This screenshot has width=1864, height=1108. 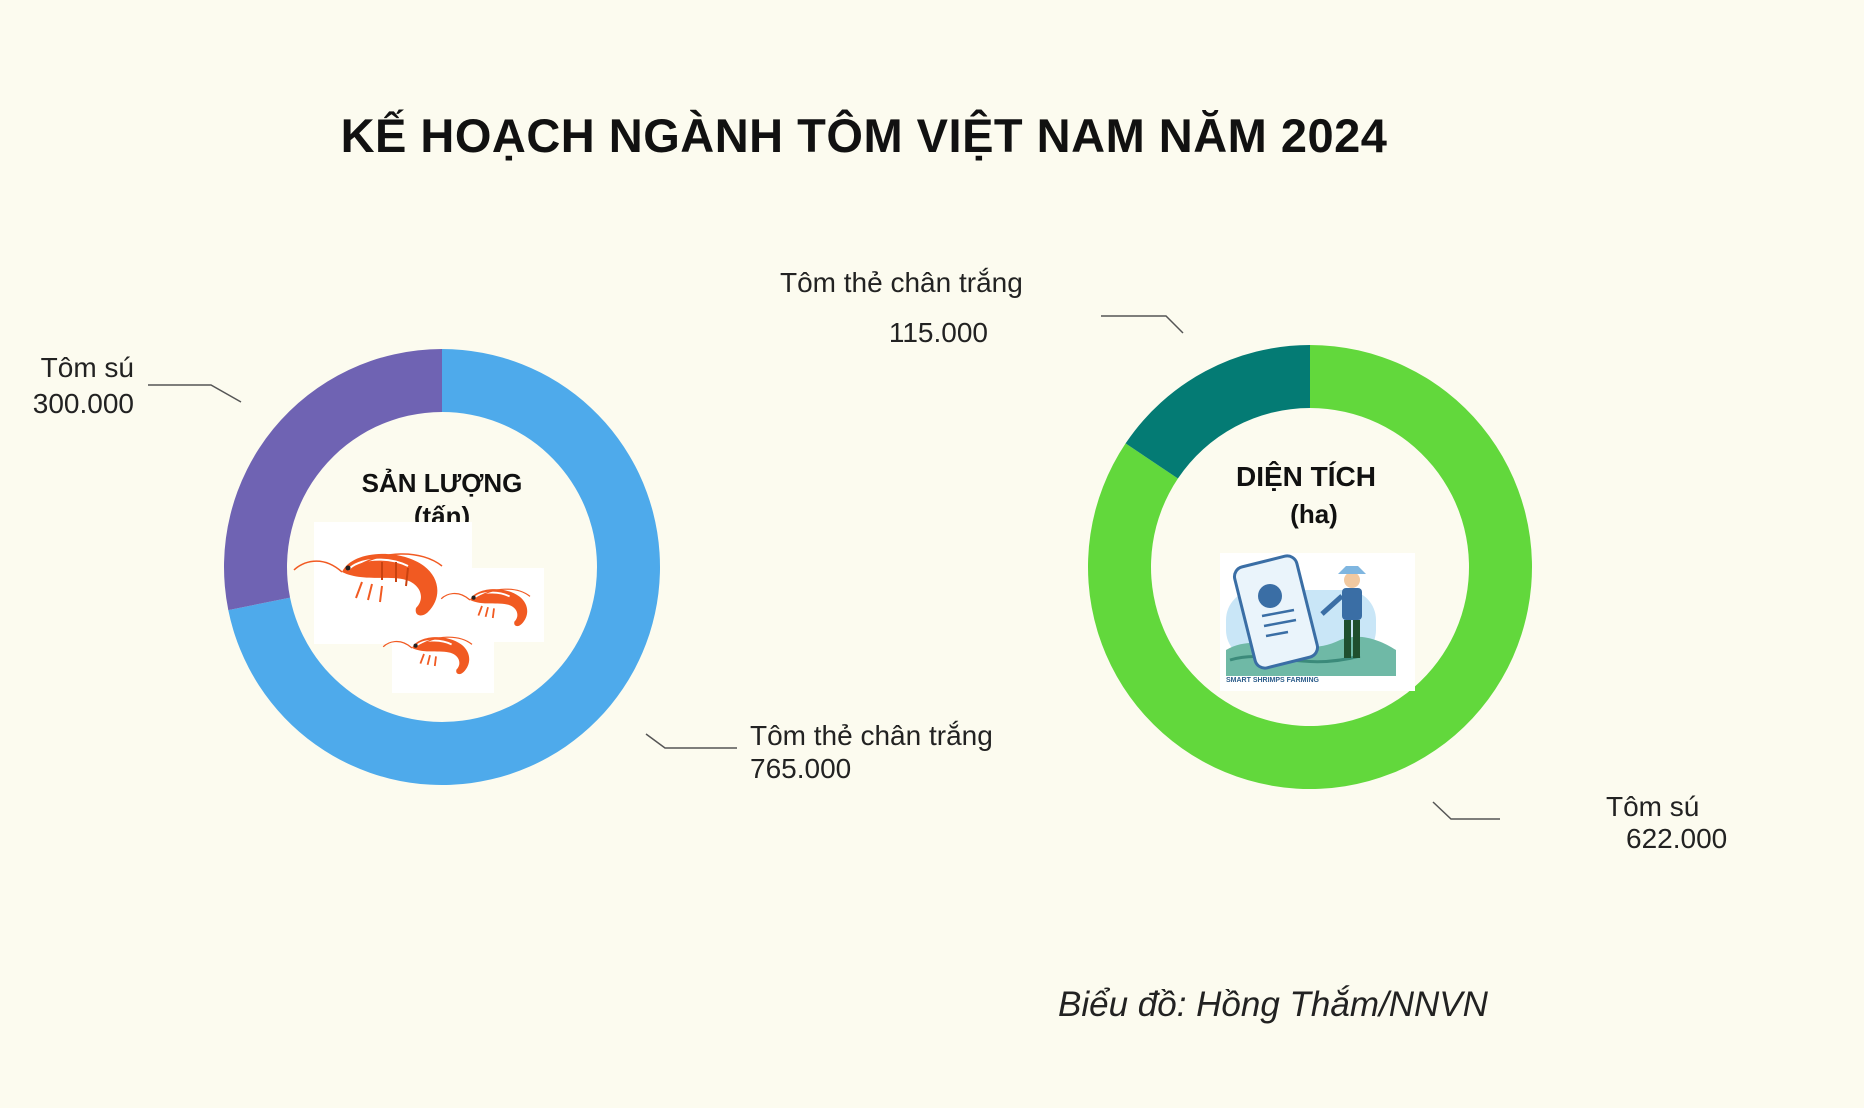 What do you see at coordinates (1317, 622) in the screenshot?
I see `smart-shrimp-farming-icon: SMART SHRIMPS FARMING` at bounding box center [1317, 622].